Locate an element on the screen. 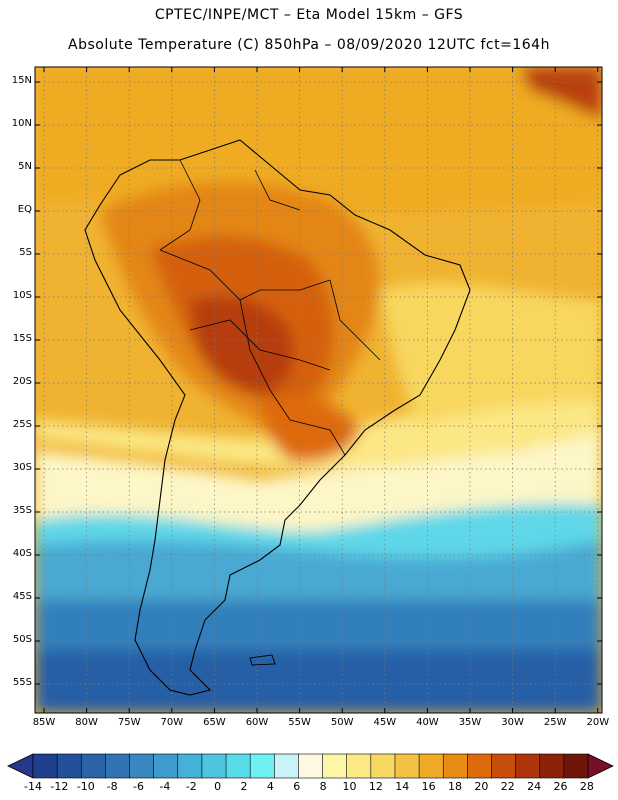 The height and width of the screenshot is (800, 618). falkland-islands is located at coordinates (262, 660).